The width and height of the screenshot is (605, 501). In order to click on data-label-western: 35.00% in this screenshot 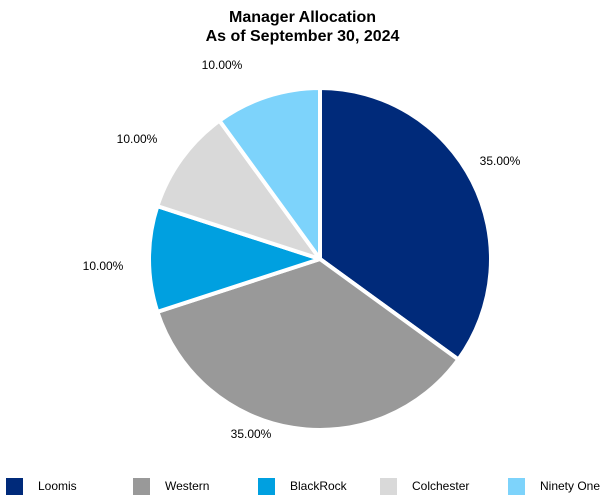, I will do `click(251, 434)`.